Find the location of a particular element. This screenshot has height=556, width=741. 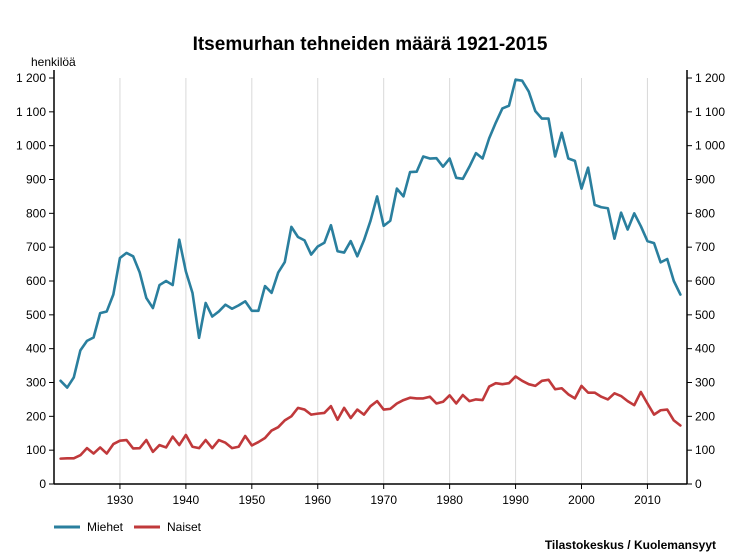

y-tick-label-right-1200: 1 200 is located at coordinates (710, 78).